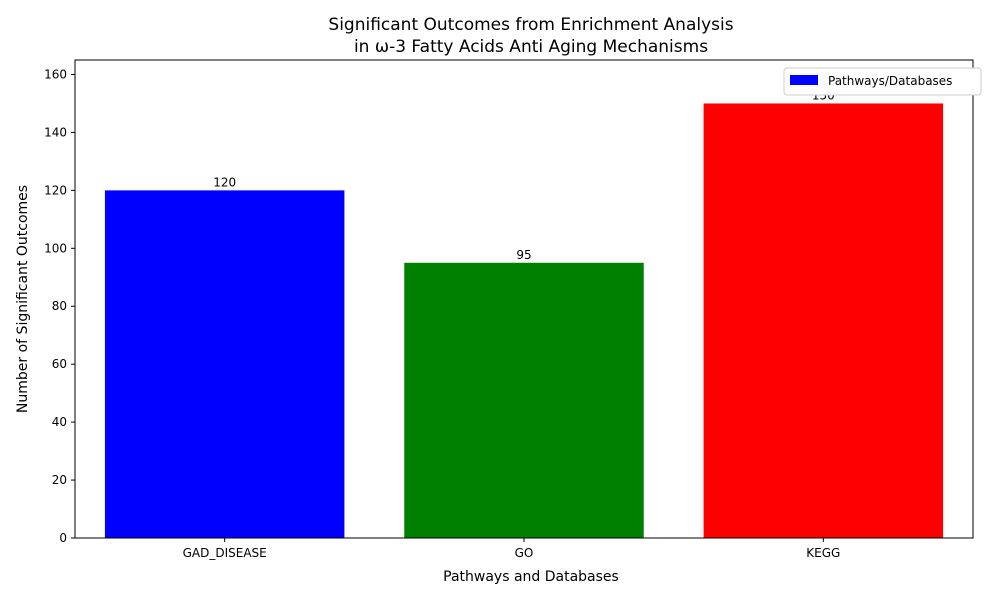 Image resolution: width=1000 pixels, height=604 pixels. I want to click on y-tick-label: 0, so click(63, 538).